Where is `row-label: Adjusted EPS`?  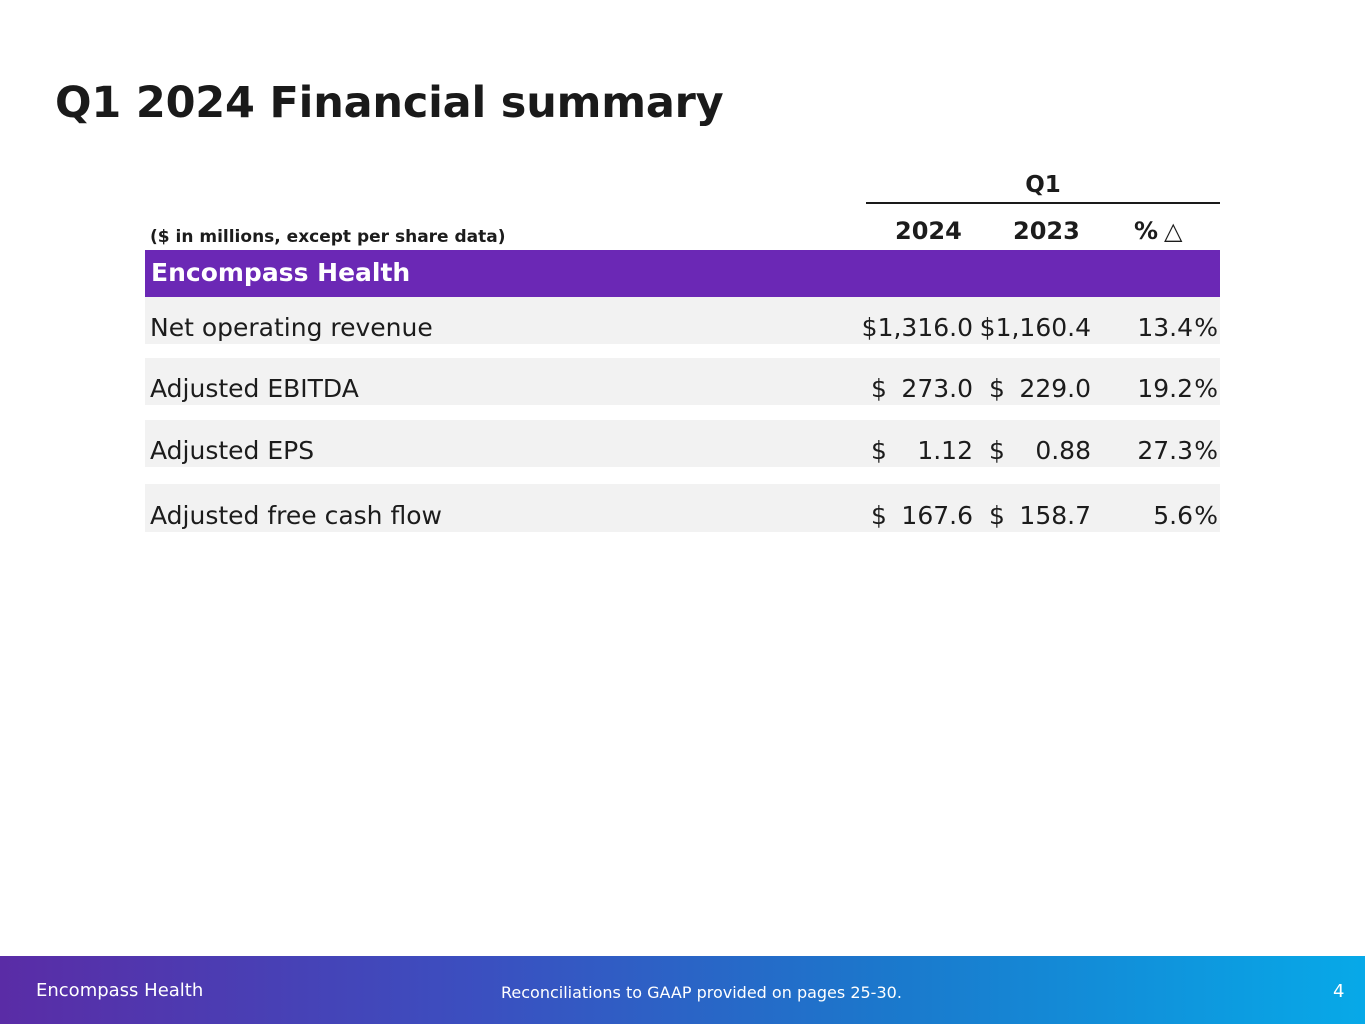 row-label: Adjusted EPS is located at coordinates (232, 450).